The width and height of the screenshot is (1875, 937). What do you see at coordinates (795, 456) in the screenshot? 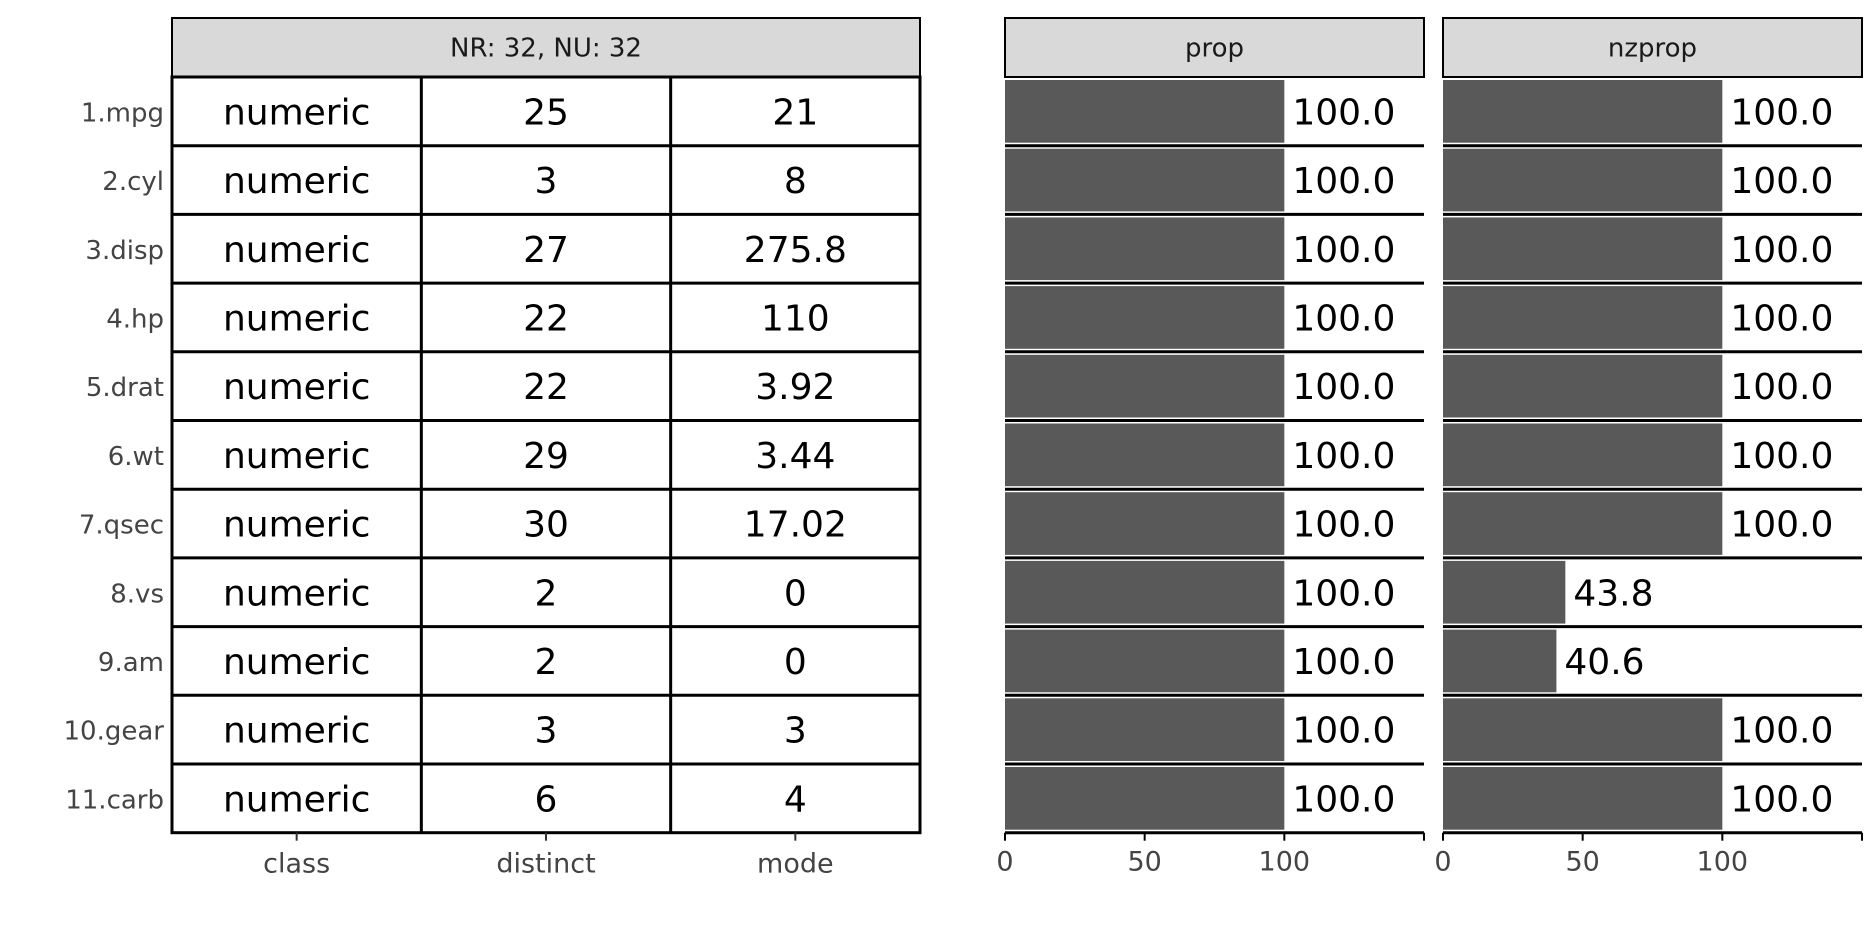
I see `table-cell-mode: 3.44` at bounding box center [795, 456].